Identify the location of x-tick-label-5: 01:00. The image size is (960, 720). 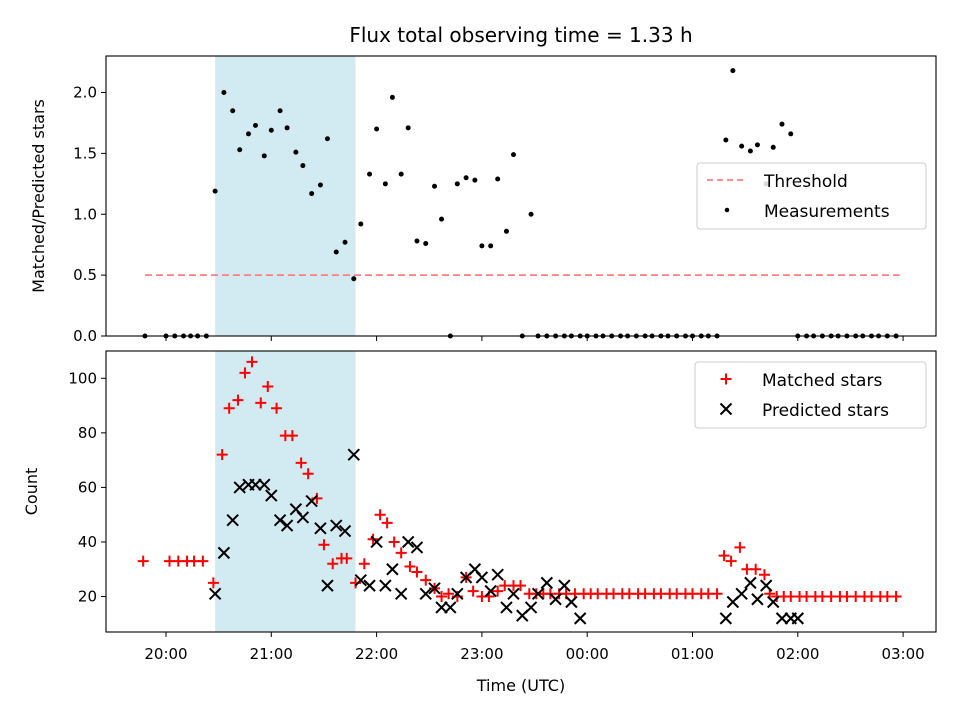
(692, 654).